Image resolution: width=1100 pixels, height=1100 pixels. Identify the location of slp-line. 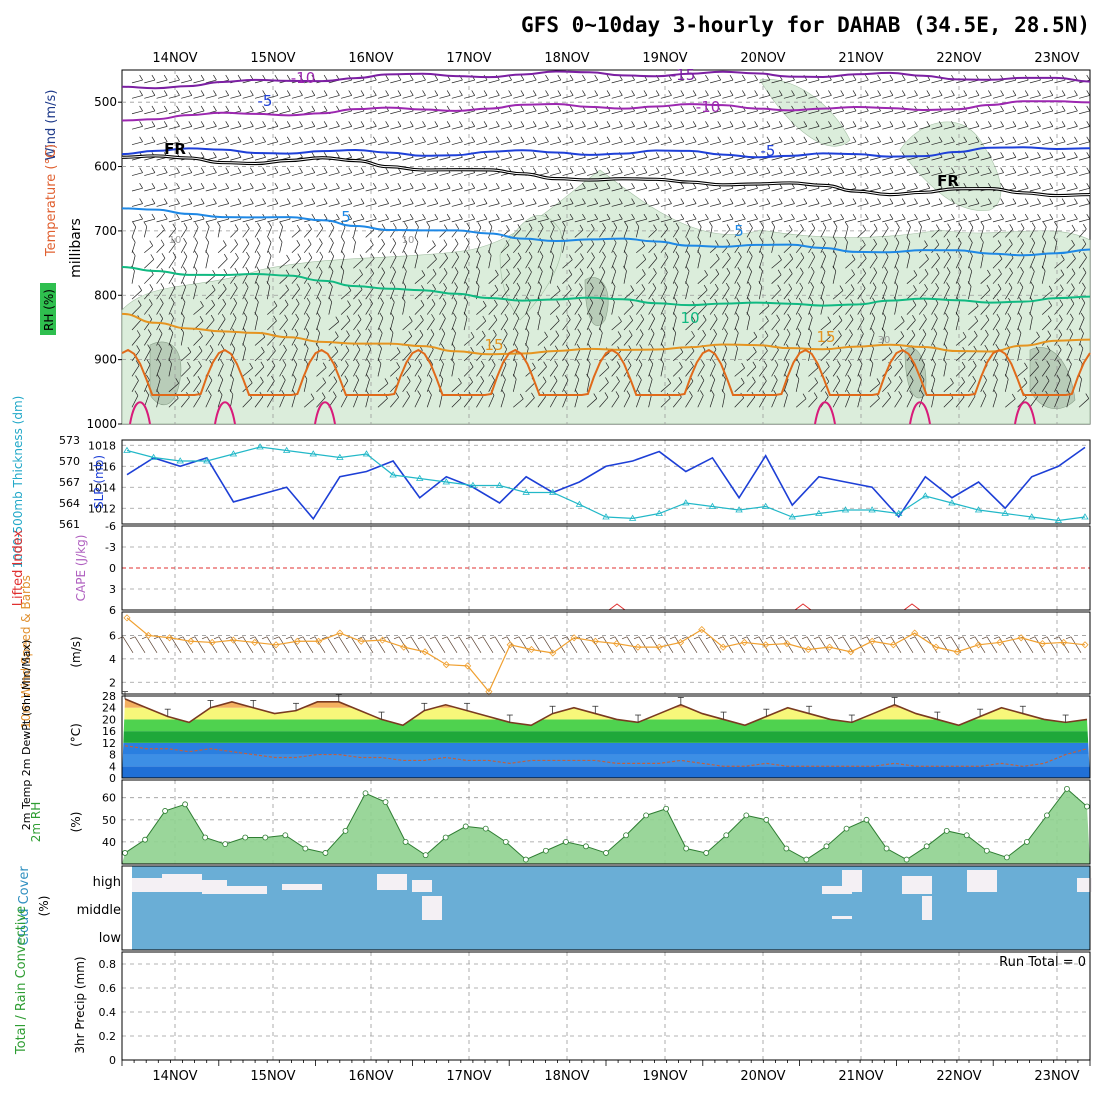
(606, 483).